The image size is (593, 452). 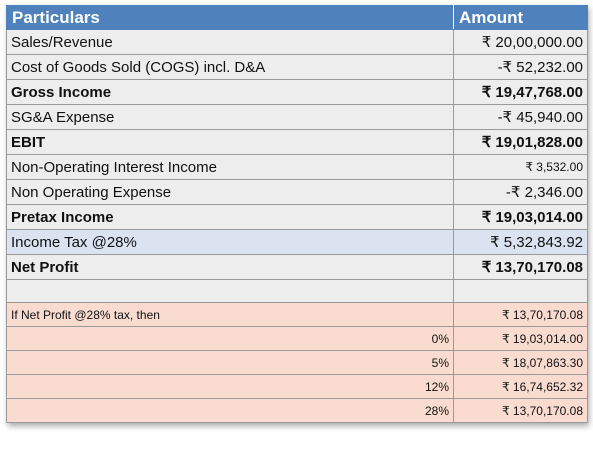 I want to click on row-ebit: EBIT ₹ 19,01,828.00, so click(x=297, y=142).